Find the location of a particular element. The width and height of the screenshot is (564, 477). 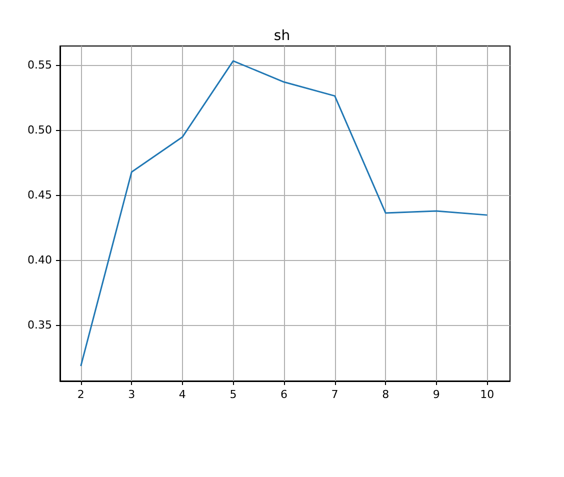

y-tick-label: 0.50 is located at coordinates (40, 130).